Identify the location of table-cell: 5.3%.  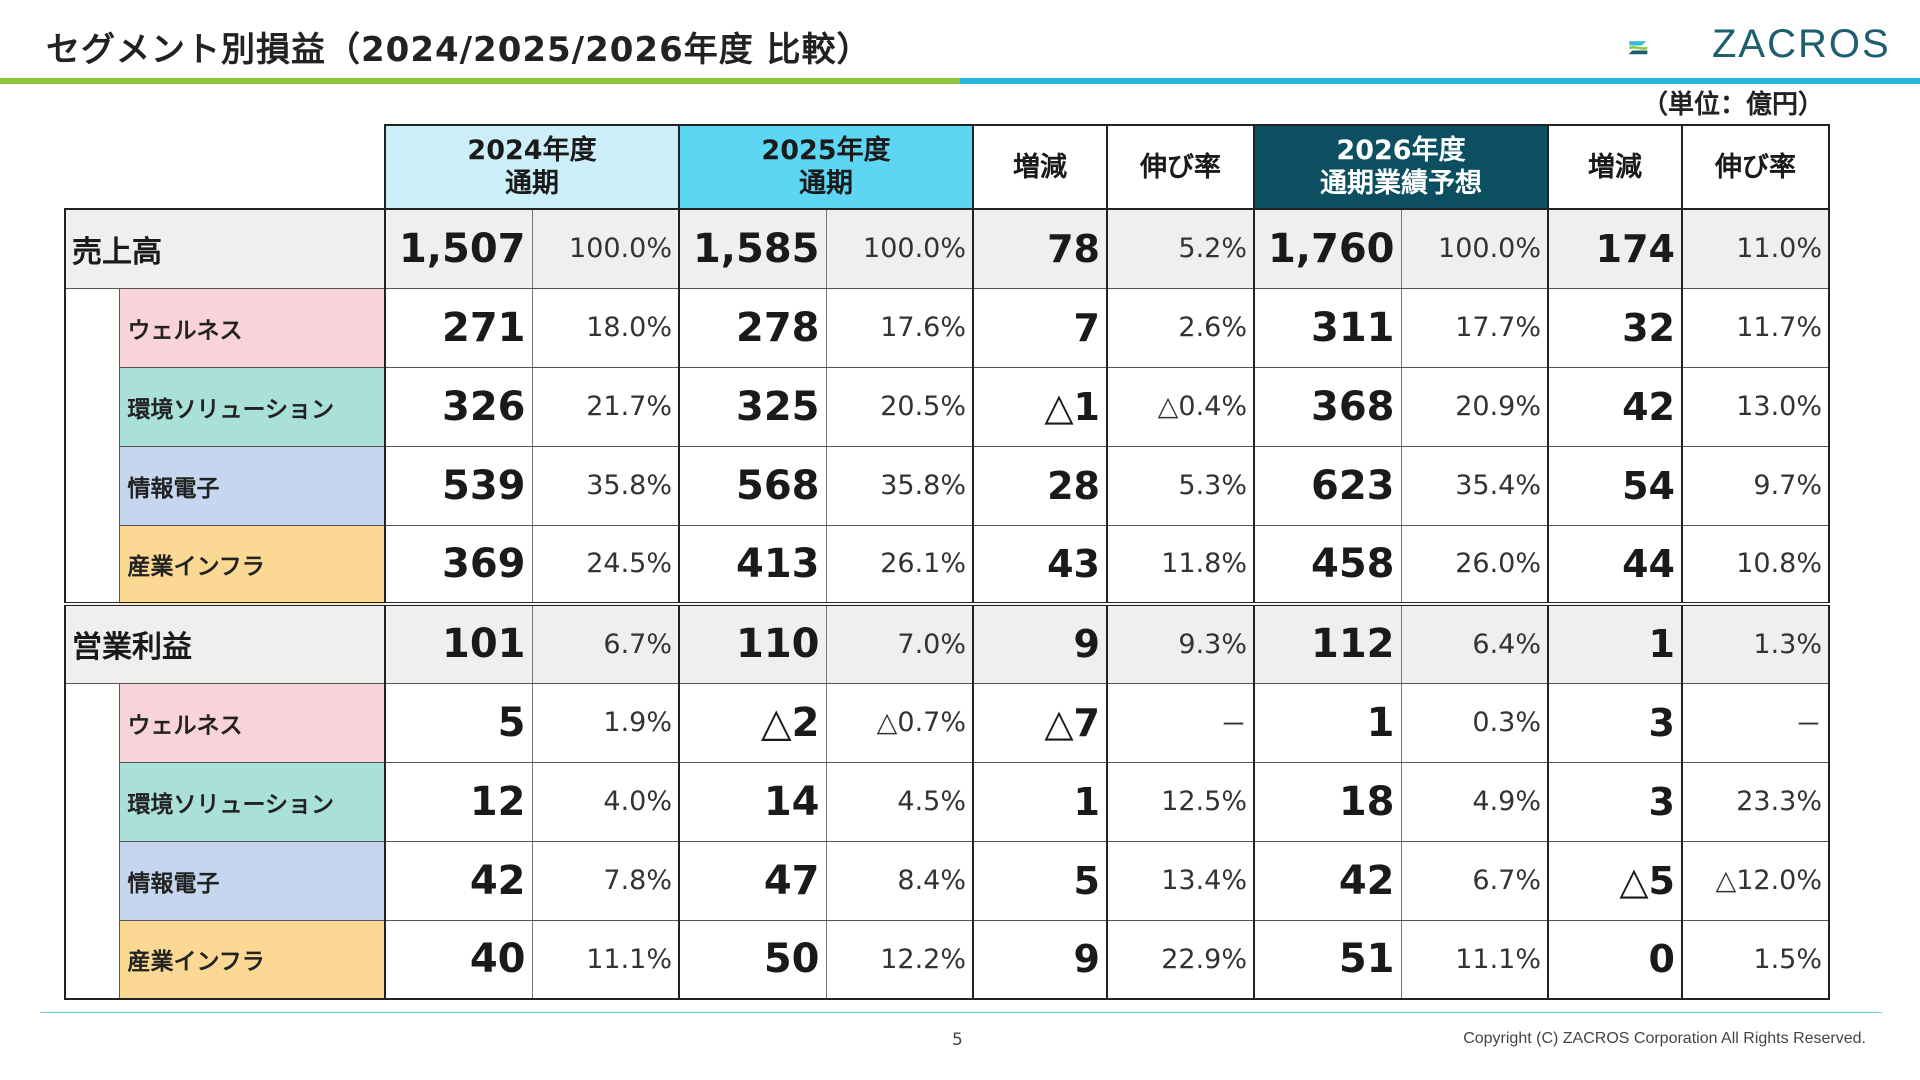
(1180, 485).